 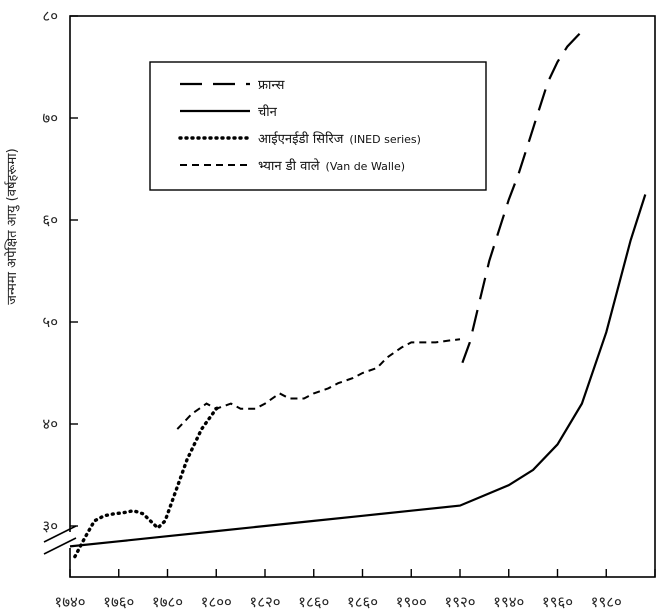 I want to click on y-tick-label: ८०, so click(x=50, y=16).